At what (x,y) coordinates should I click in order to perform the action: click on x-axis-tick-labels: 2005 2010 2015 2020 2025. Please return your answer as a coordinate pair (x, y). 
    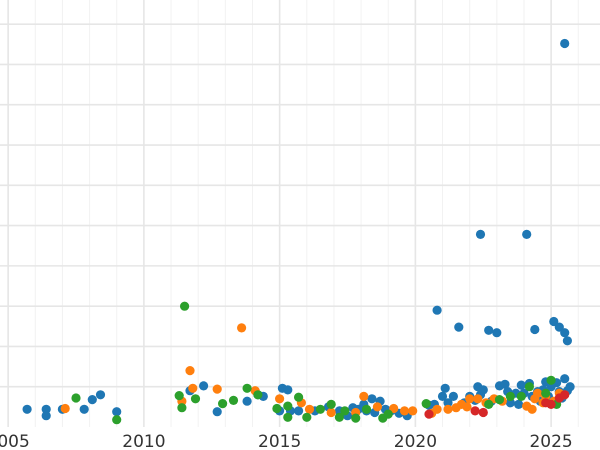
    Looking at the image, I should click on (286, 441).